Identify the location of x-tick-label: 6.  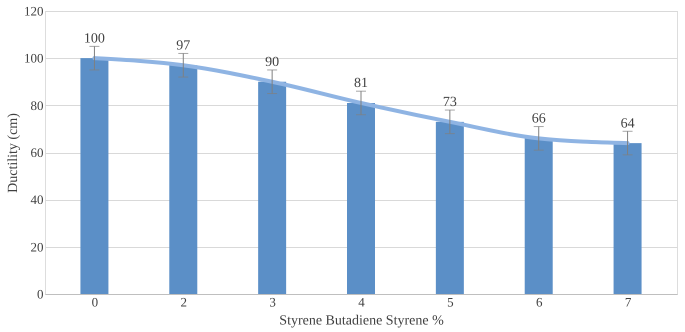
(539, 302).